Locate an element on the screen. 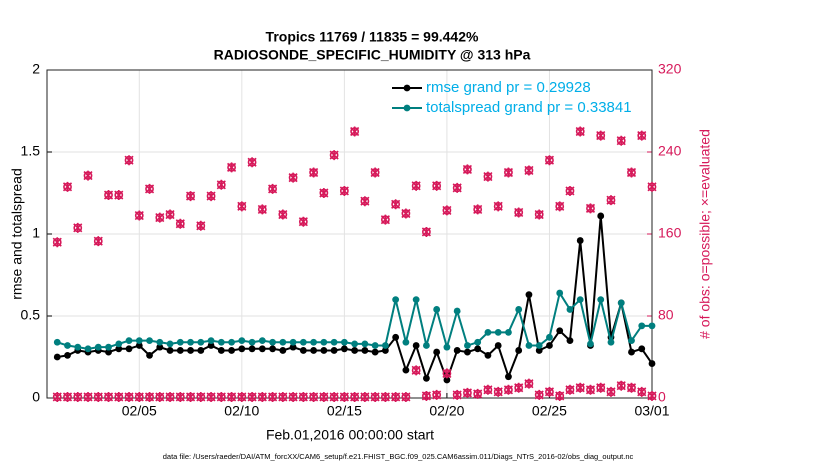  x-tick-label: 02/05 is located at coordinates (139, 411).